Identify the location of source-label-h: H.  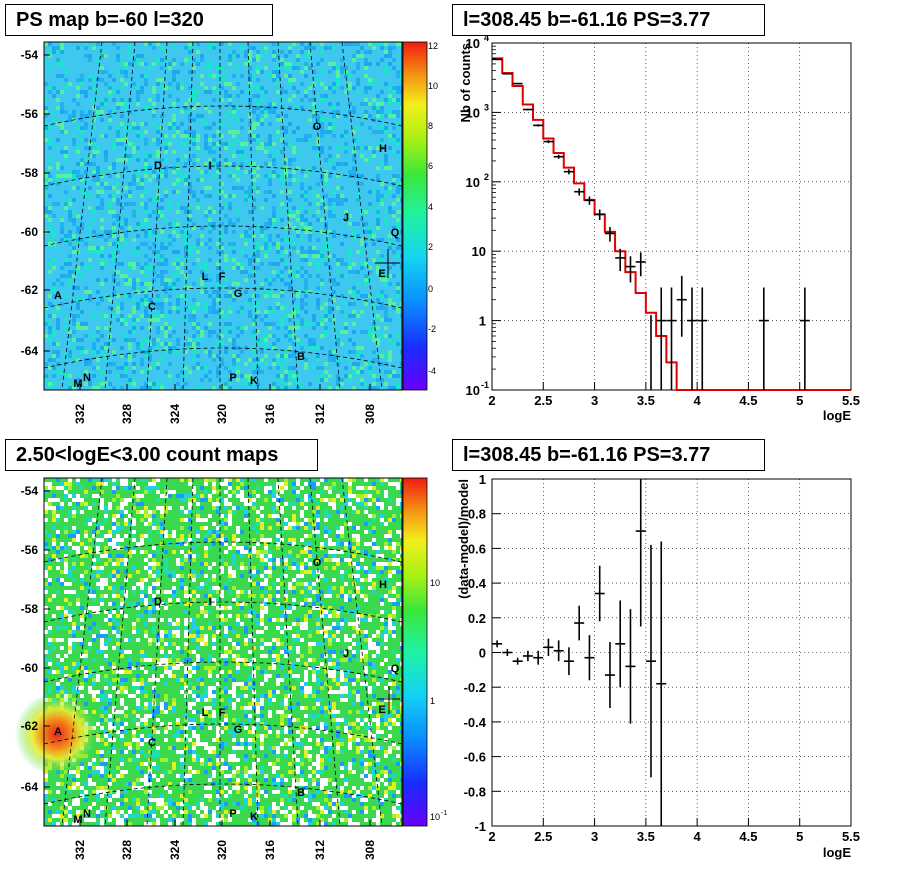
(383, 149).